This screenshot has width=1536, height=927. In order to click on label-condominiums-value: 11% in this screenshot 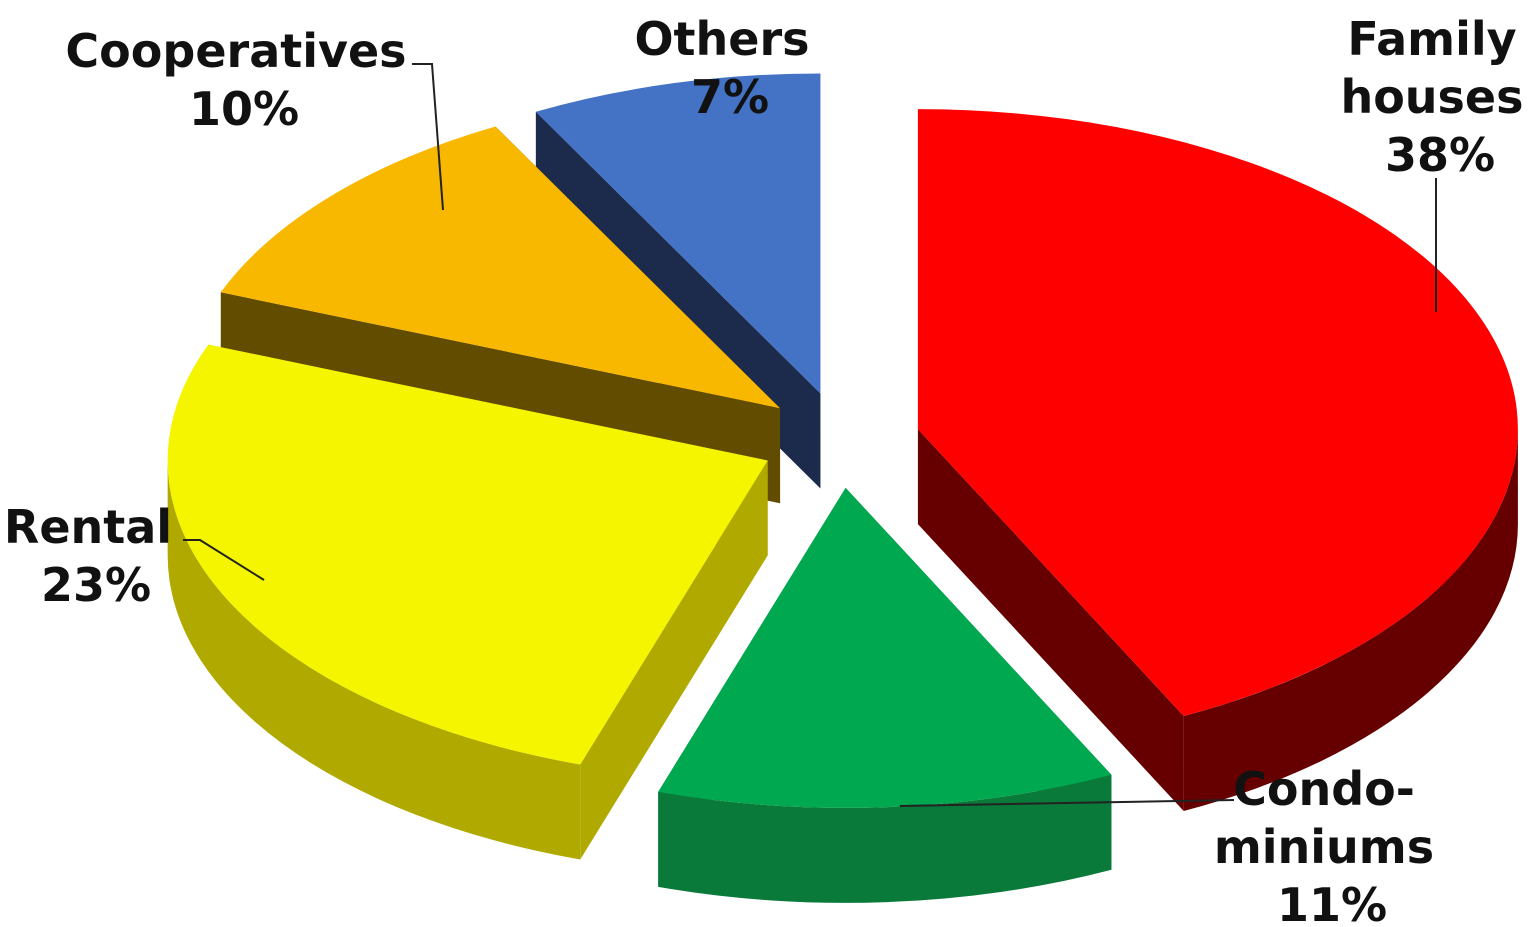, I will do `click(1332, 902)`.